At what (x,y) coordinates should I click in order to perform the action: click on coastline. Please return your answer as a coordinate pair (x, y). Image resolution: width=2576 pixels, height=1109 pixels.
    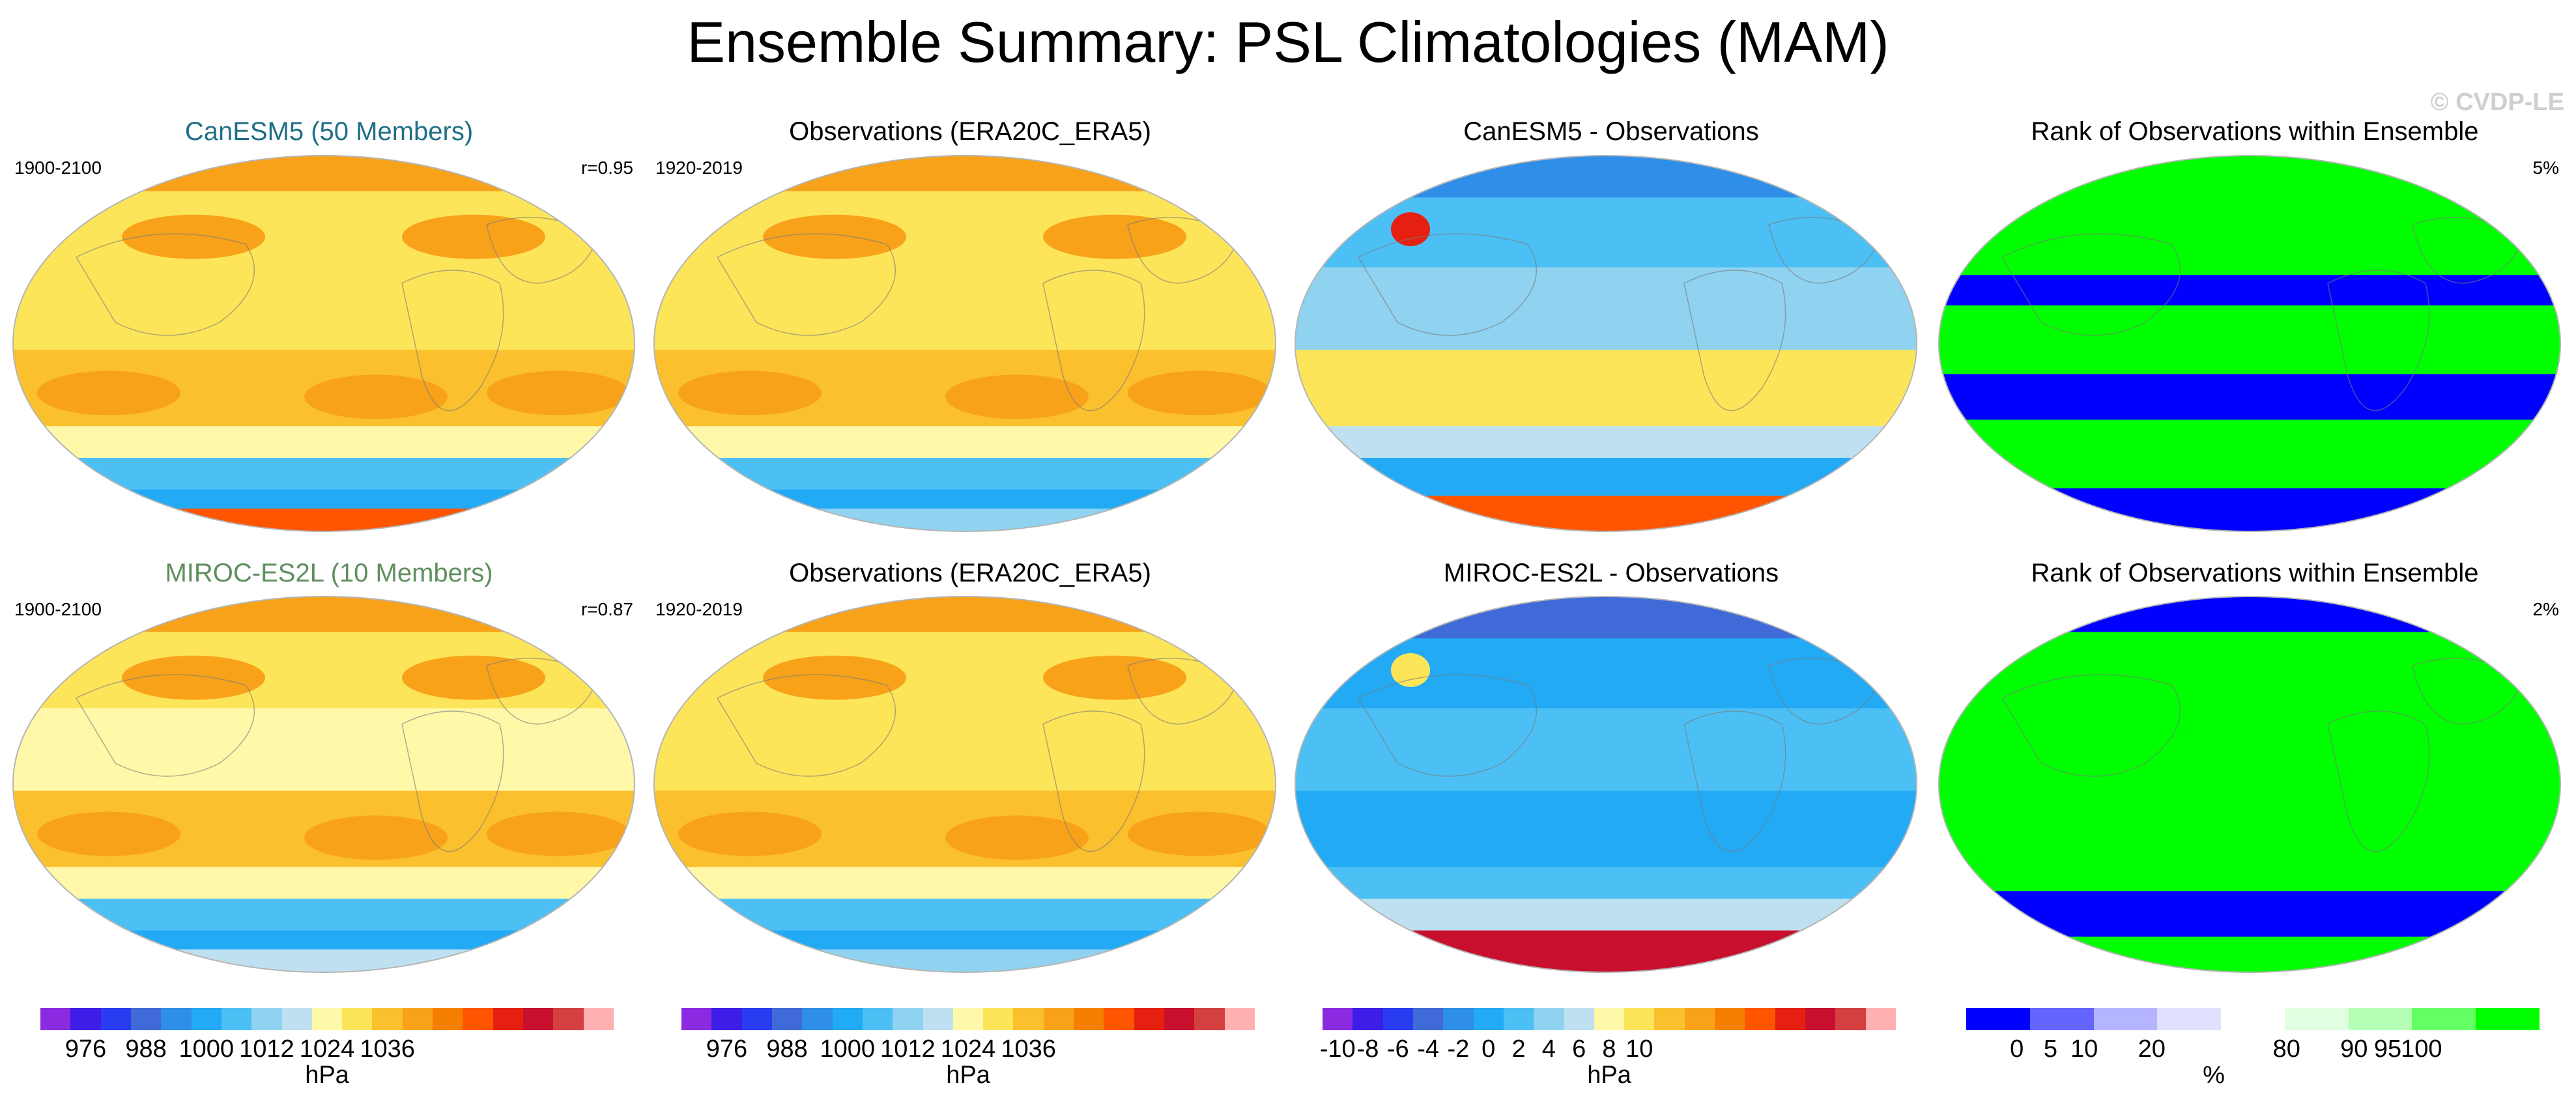
    Looking at the image, I should click on (1824, 251).